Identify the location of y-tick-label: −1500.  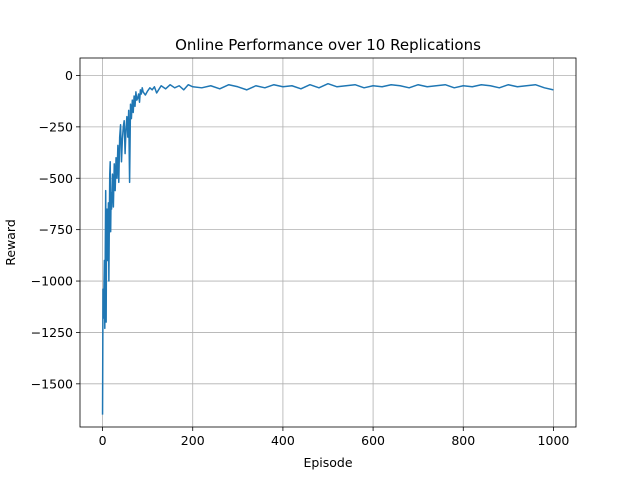
(52, 383).